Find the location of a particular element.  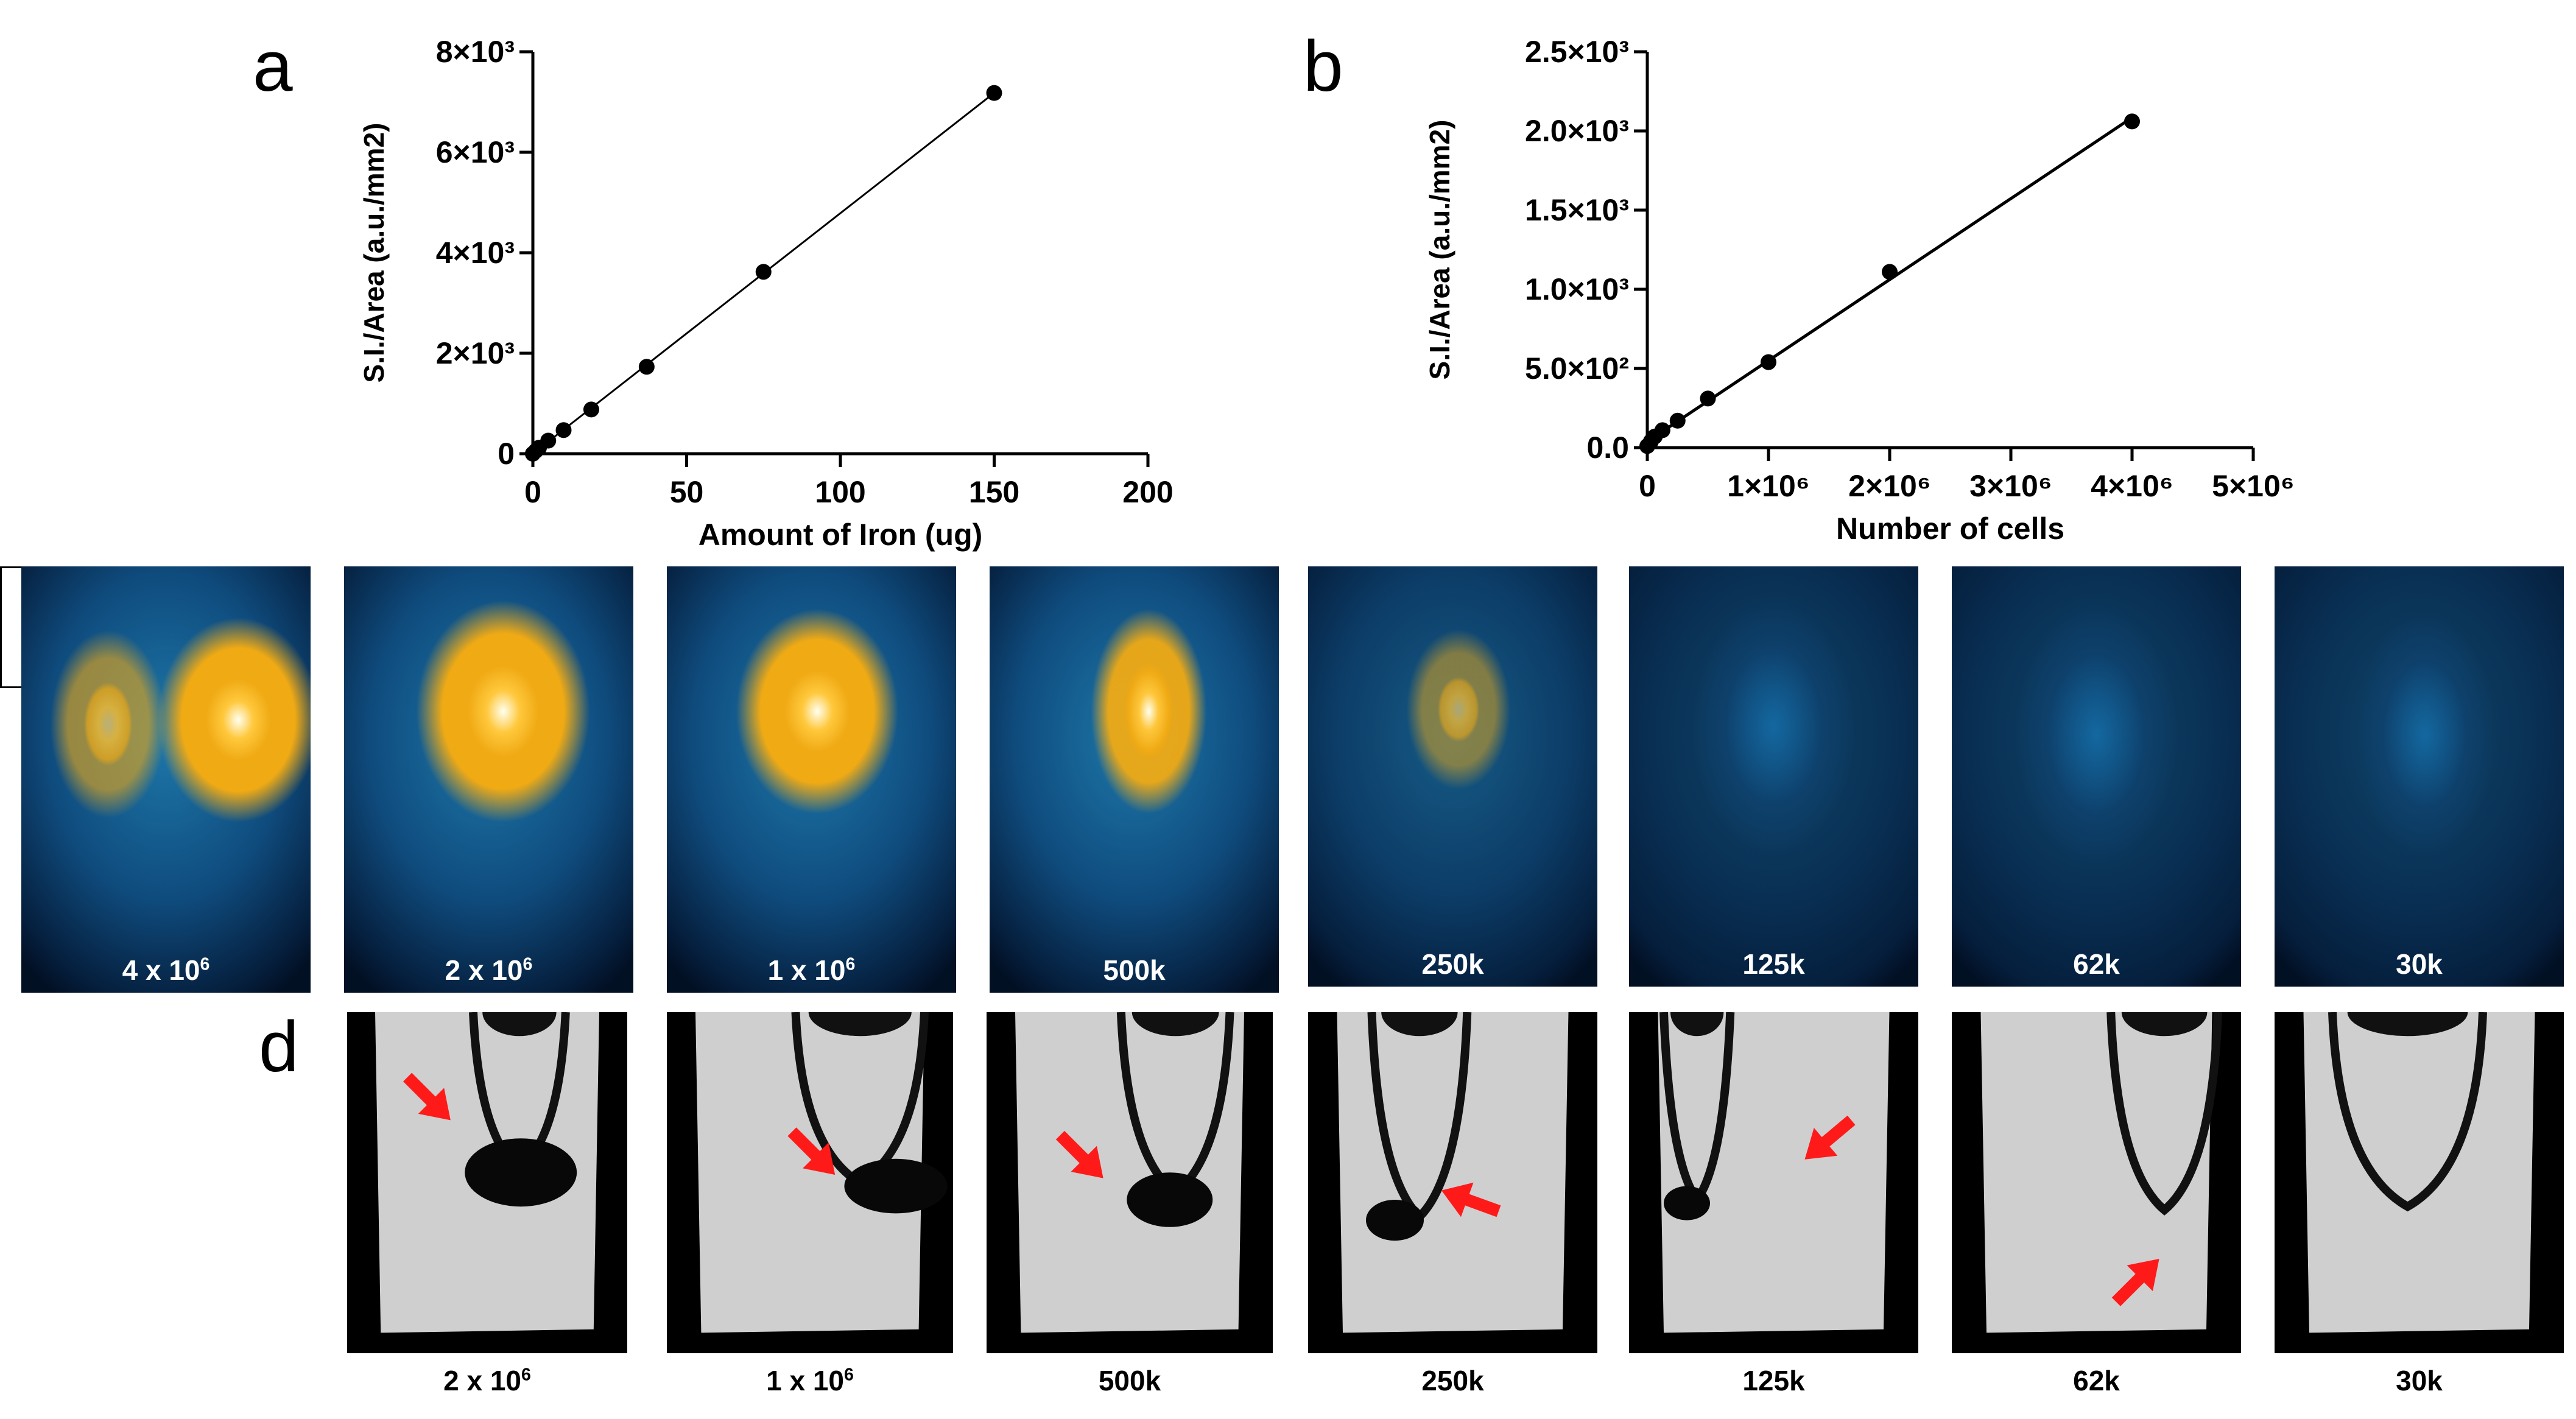

mri-cell-count-text: 125k is located at coordinates (1773, 1380).